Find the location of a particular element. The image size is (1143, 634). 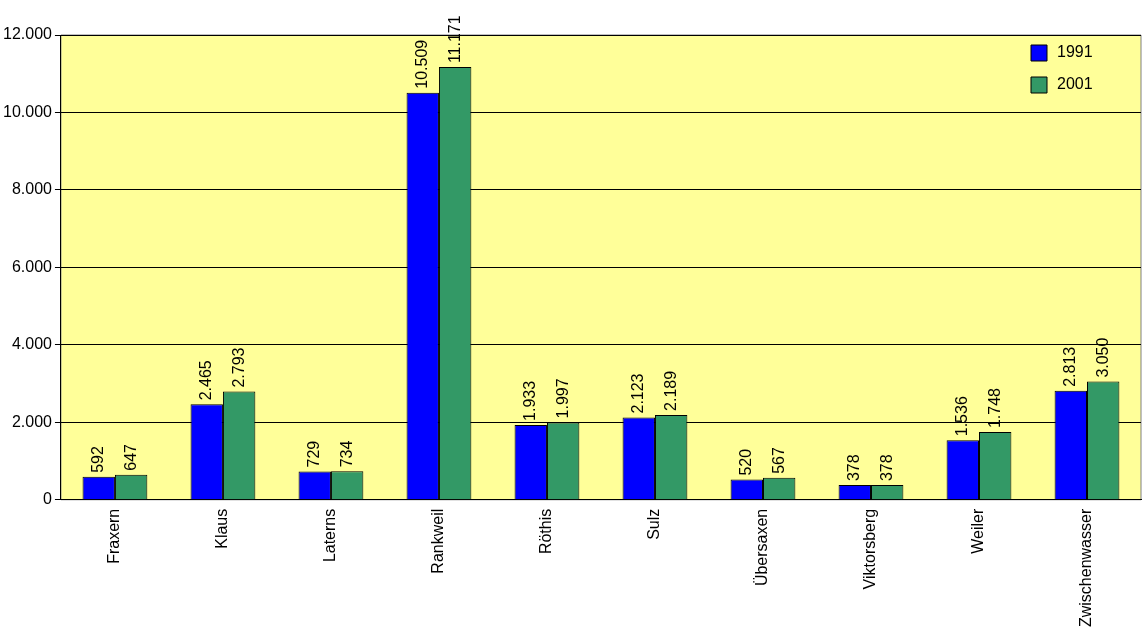

x-tick-label: Laterns is located at coordinates (330, 535).